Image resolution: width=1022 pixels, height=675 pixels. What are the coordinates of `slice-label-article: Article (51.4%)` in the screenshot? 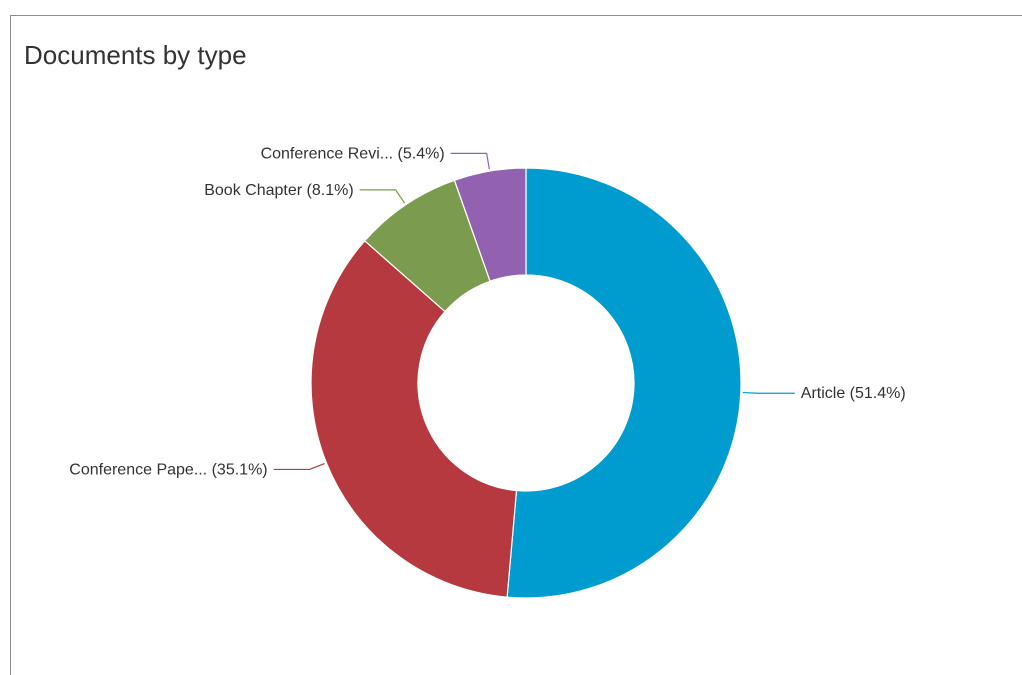 It's located at (853, 393).